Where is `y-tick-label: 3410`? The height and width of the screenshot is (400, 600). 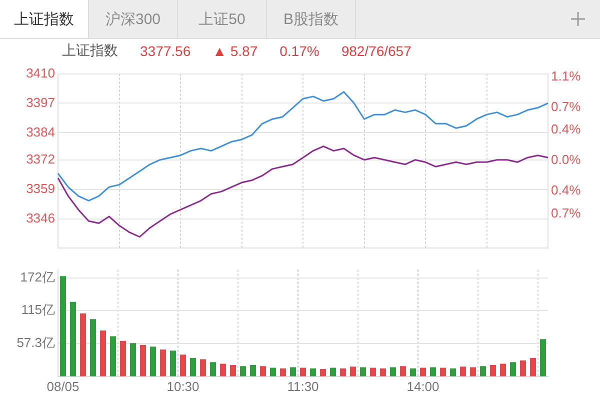
y-tick-label: 3410 is located at coordinates (40, 72).